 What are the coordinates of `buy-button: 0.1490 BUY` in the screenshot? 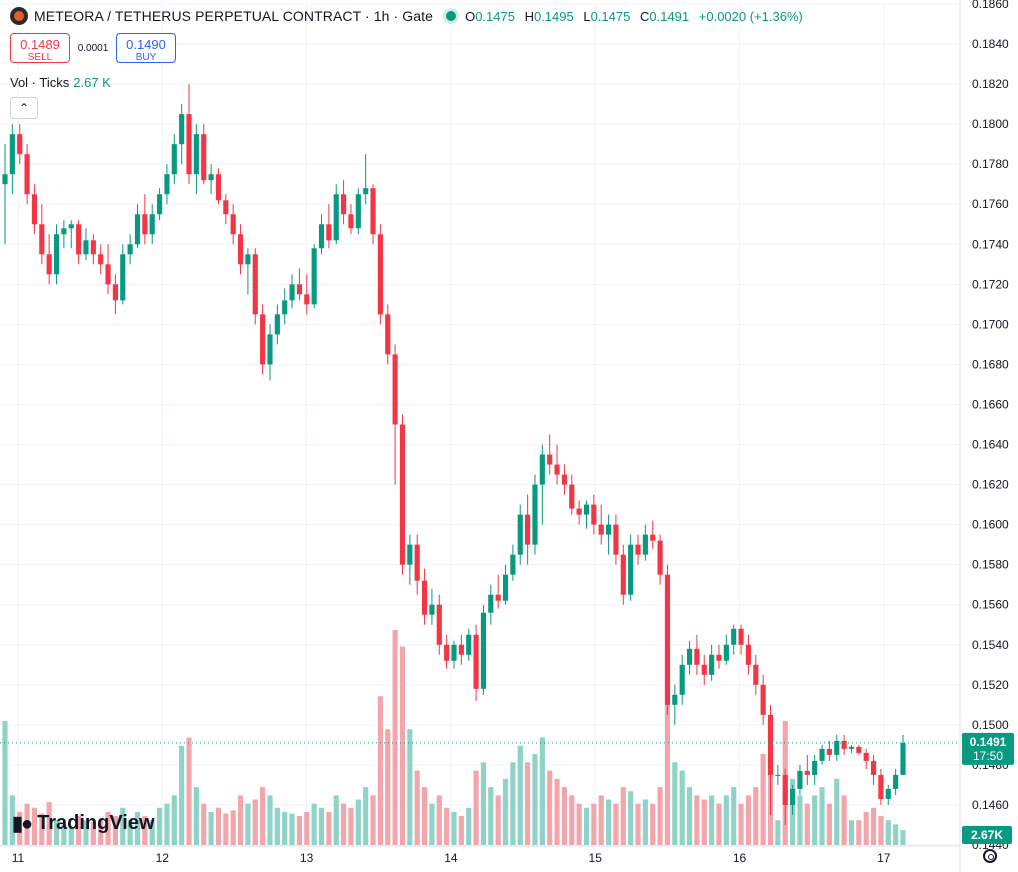 It's located at (146, 48).